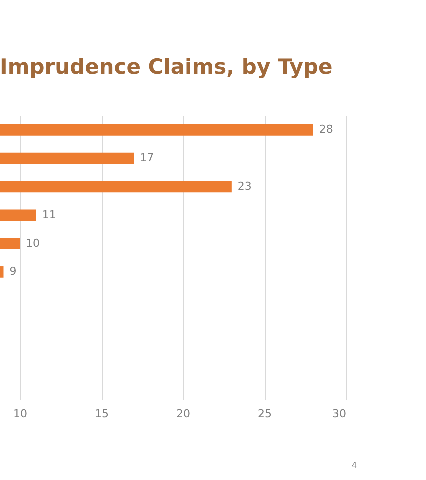 This screenshot has width=426, height=480. What do you see at coordinates (245, 186) in the screenshot?
I see `data-label: 23` at bounding box center [245, 186].